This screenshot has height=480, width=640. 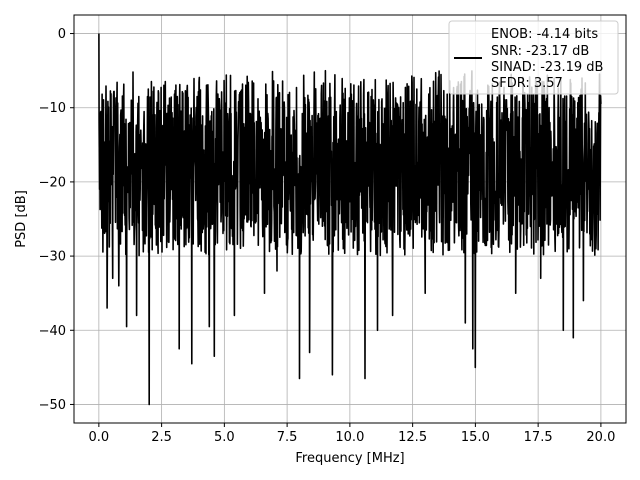 What do you see at coordinates (62, 34) in the screenshot?
I see `y-tick-label: 0` at bounding box center [62, 34].